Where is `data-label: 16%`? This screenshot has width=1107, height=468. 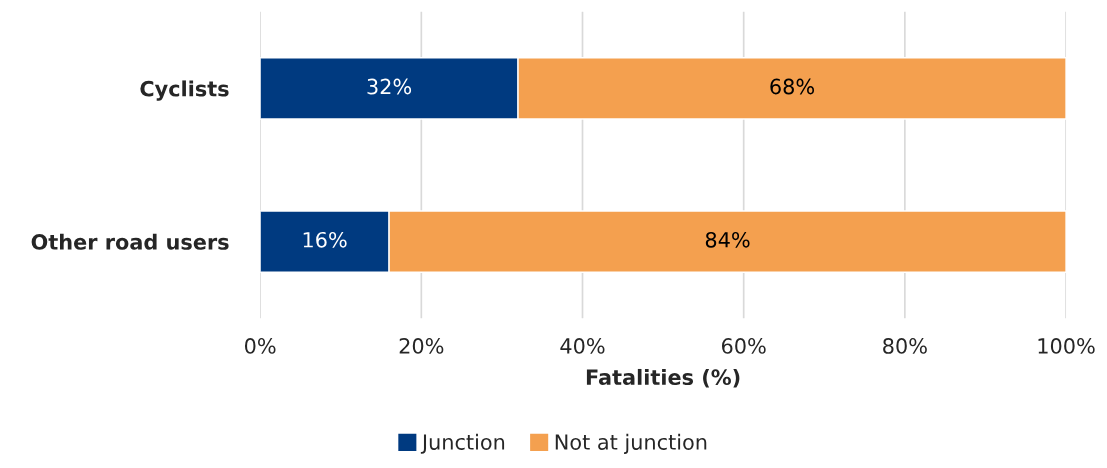 data-label: 16% is located at coordinates (325, 239).